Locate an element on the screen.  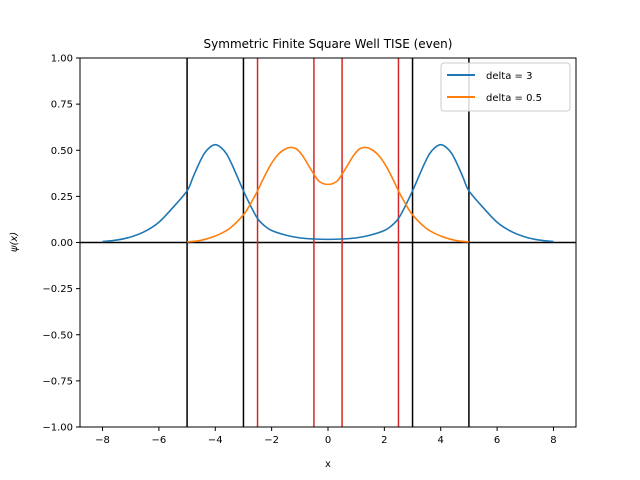
x-axis: −8 −6 −4 −2 0 2 4 6 8 is located at coordinates (326, 436).